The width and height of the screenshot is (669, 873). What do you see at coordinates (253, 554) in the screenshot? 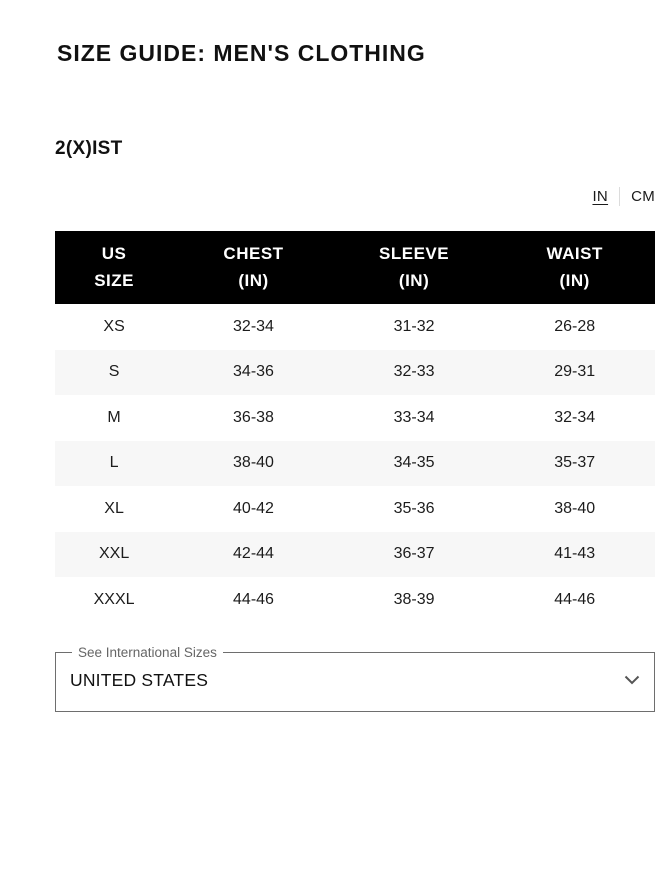
I see `chest-cell: 42-44` at bounding box center [253, 554].